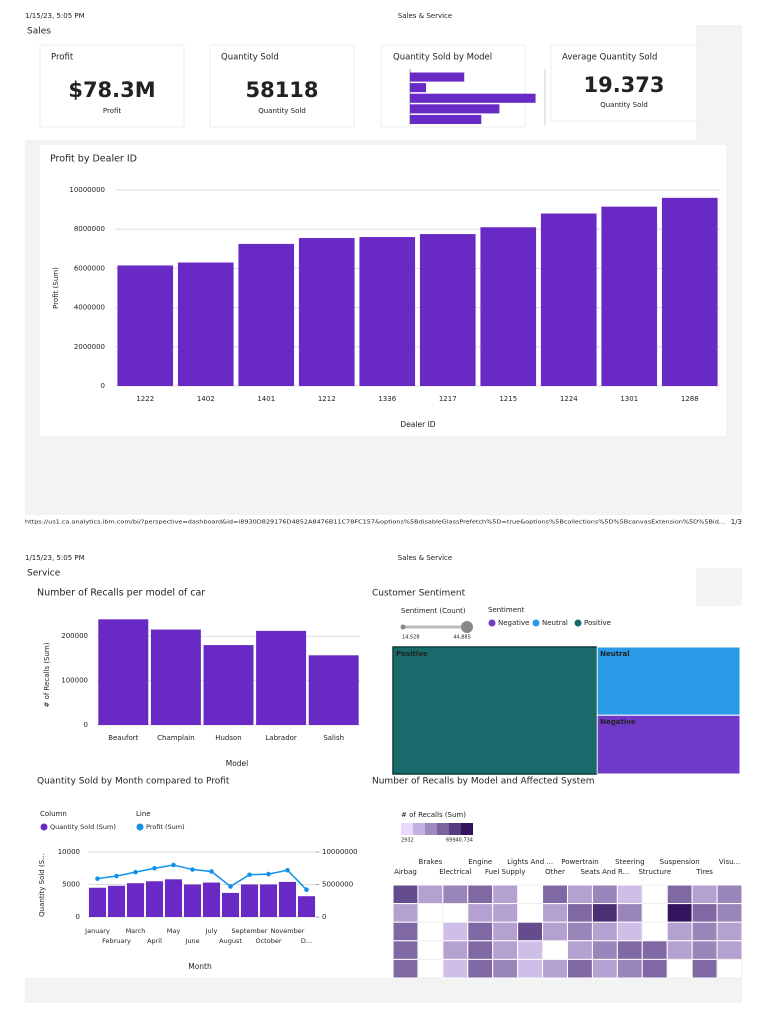 The height and width of the screenshot is (1024, 768). I want to click on x-tick-label: Brakes, so click(431, 862).